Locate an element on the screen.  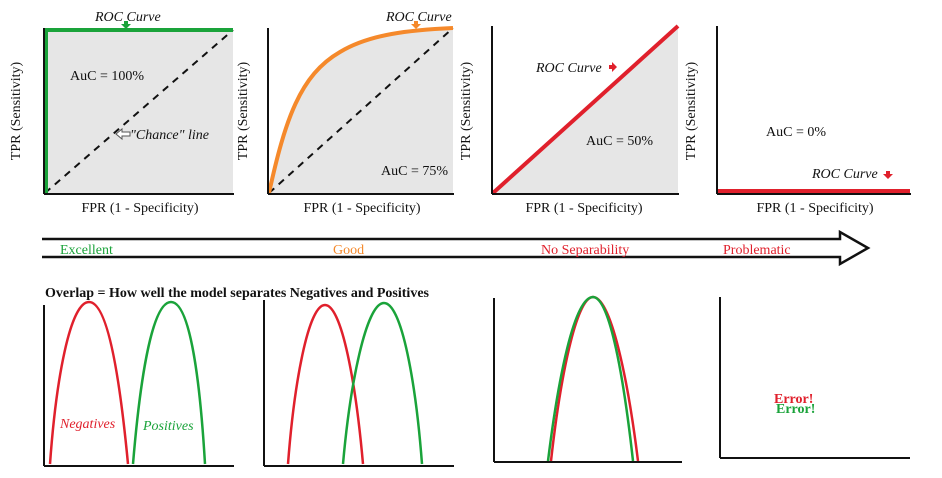
scale-label-good: Good is located at coordinates (348, 250).